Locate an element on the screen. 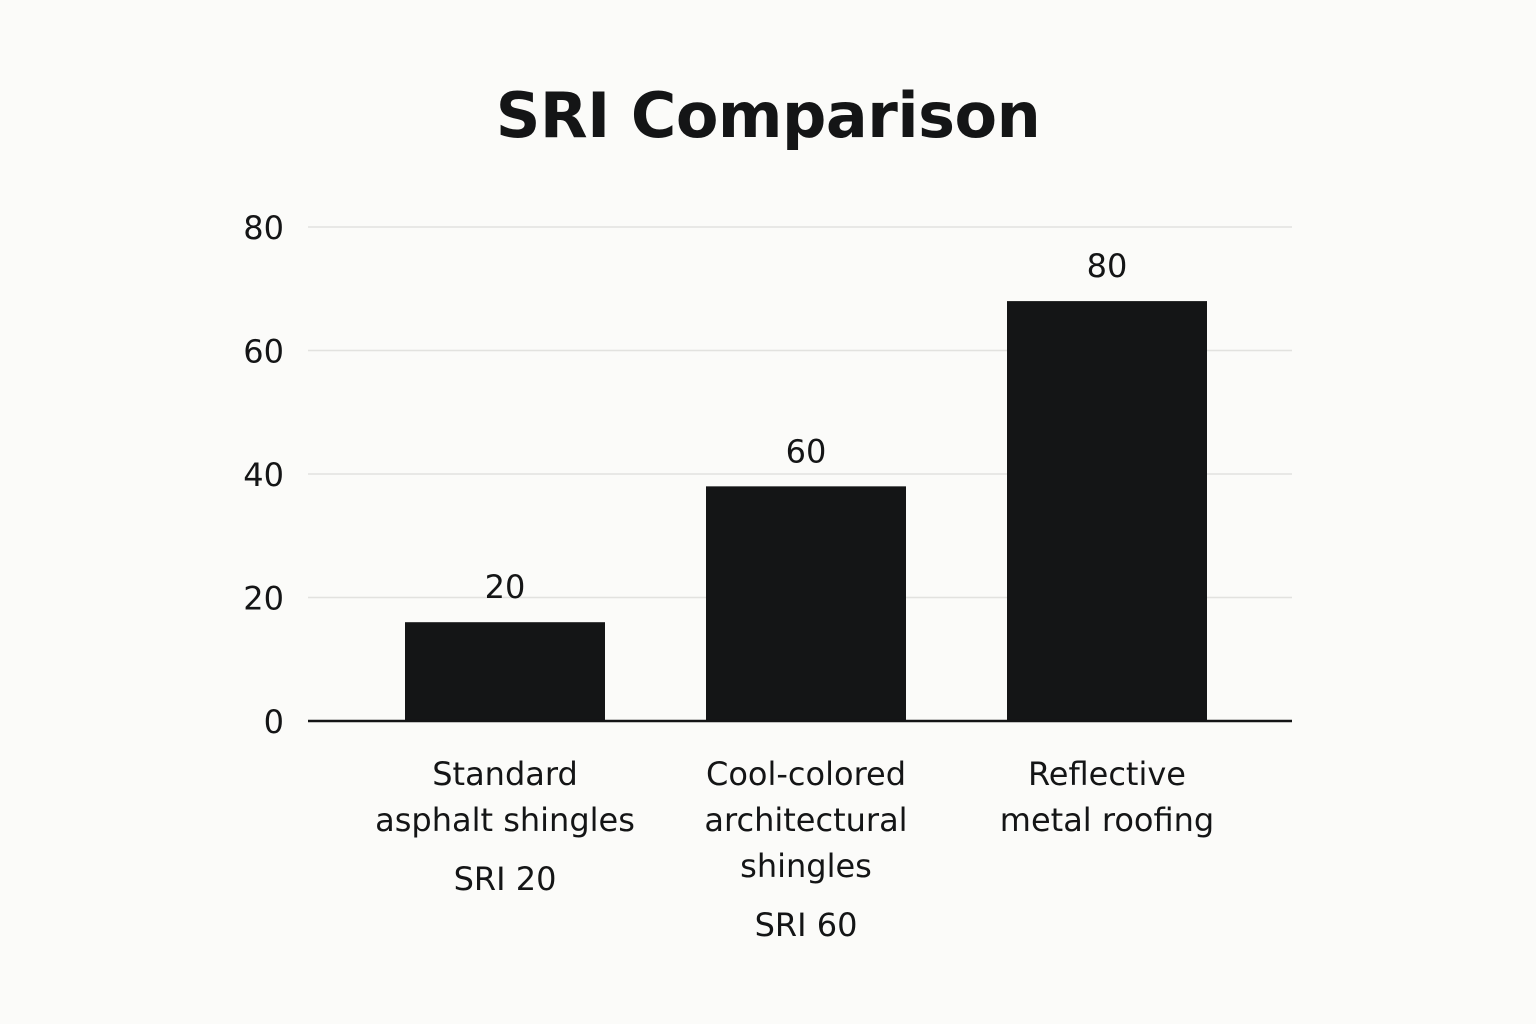 The height and width of the screenshot is (1024, 1536). data-label: 20 is located at coordinates (505, 587).